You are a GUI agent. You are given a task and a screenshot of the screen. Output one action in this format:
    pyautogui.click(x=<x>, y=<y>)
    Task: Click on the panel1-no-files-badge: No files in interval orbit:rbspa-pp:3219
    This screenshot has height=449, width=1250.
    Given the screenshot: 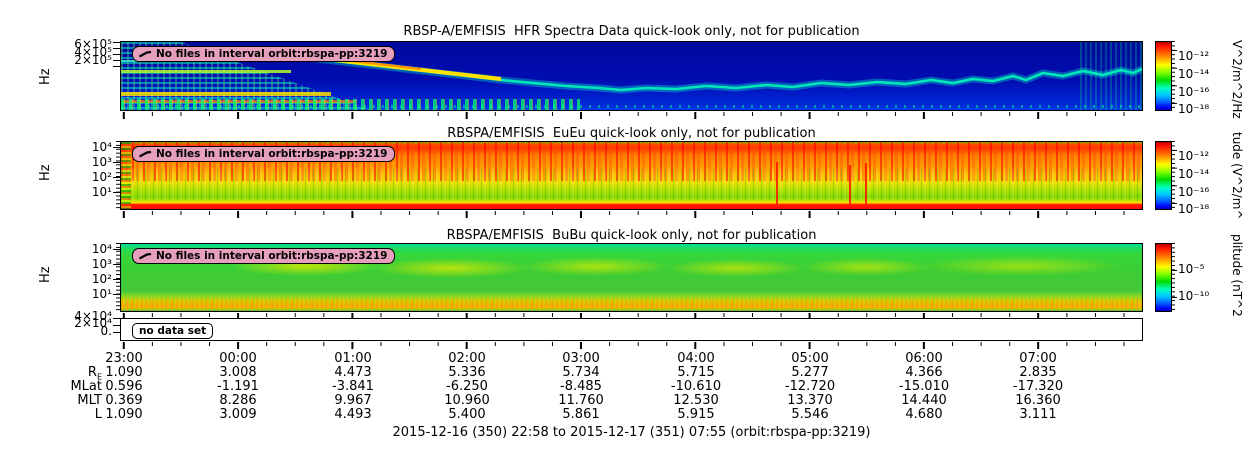 What is the action you would take?
    pyautogui.click(x=264, y=54)
    